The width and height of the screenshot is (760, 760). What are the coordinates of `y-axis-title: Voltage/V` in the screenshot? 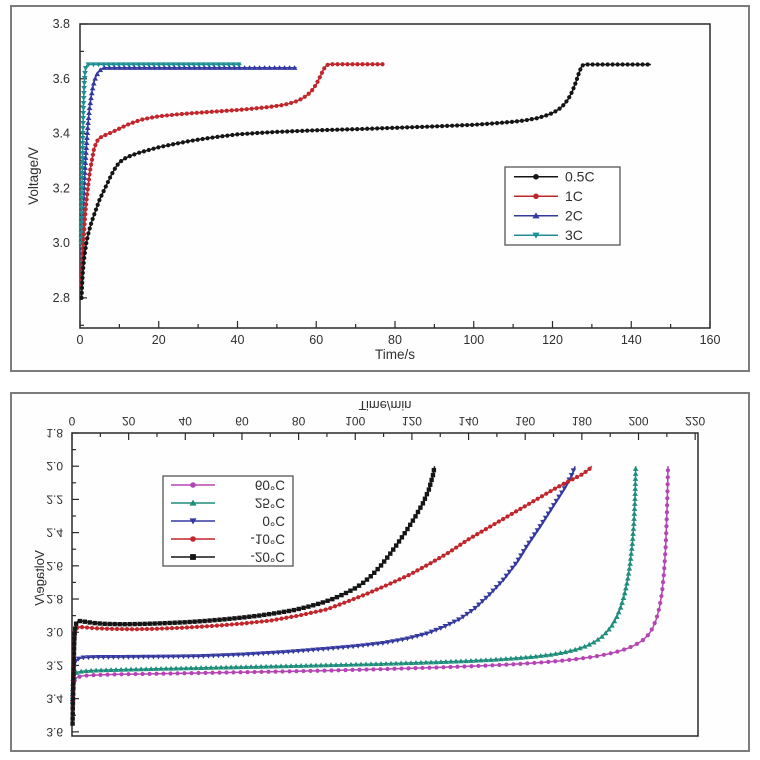 It's located at (39, 578).